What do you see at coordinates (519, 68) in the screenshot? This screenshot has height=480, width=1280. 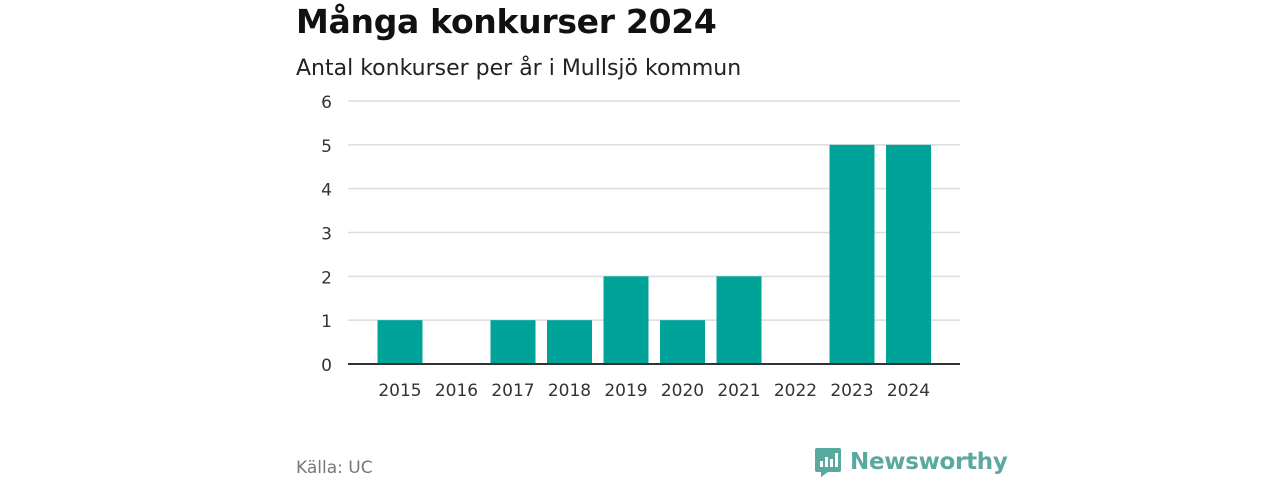 I see `chart-subtitle: Antal konkurser per år i Mullsjö kommun` at bounding box center [519, 68].